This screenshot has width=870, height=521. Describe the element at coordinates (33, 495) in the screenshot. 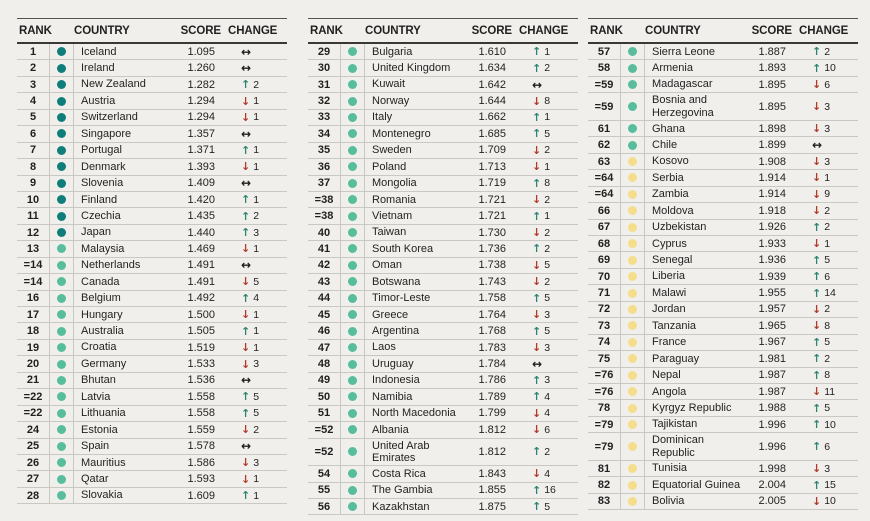

I see `rank-cell: 28` at that location.